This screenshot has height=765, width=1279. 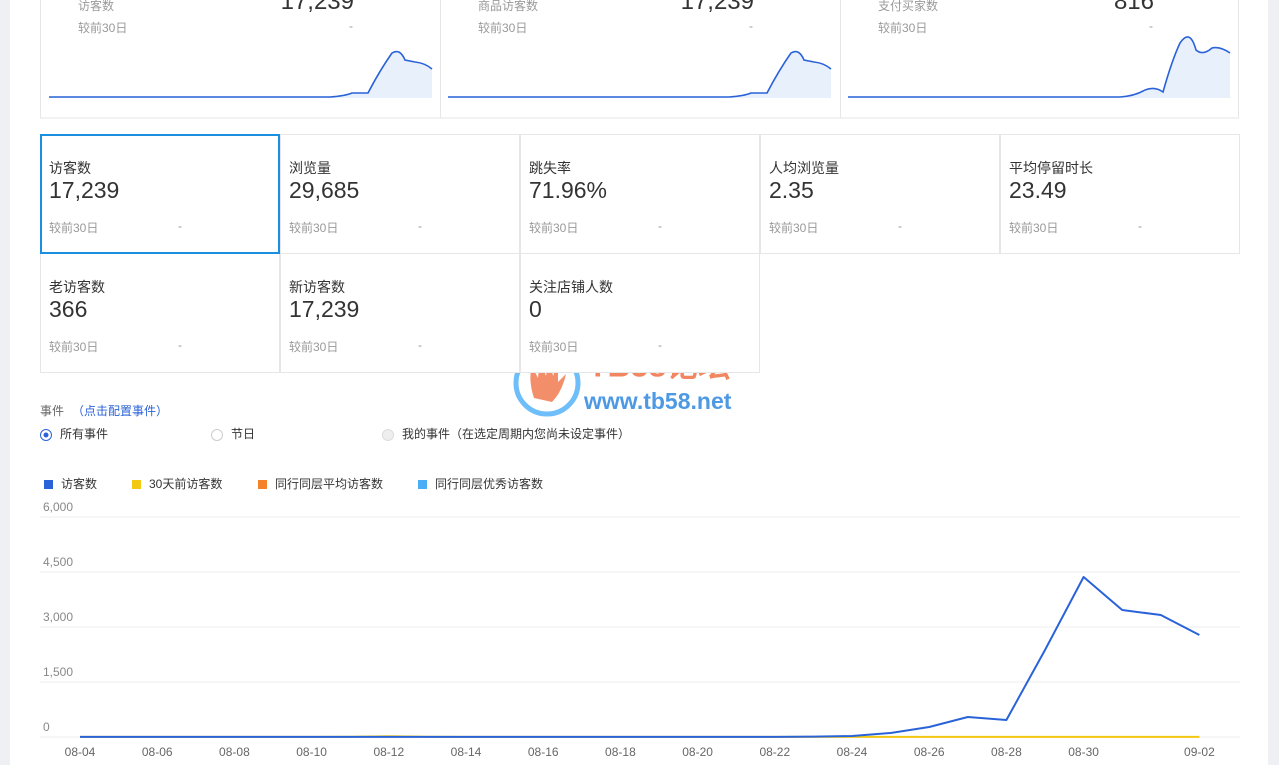 What do you see at coordinates (58, 617) in the screenshot?
I see `y-tick-label: 3,000` at bounding box center [58, 617].